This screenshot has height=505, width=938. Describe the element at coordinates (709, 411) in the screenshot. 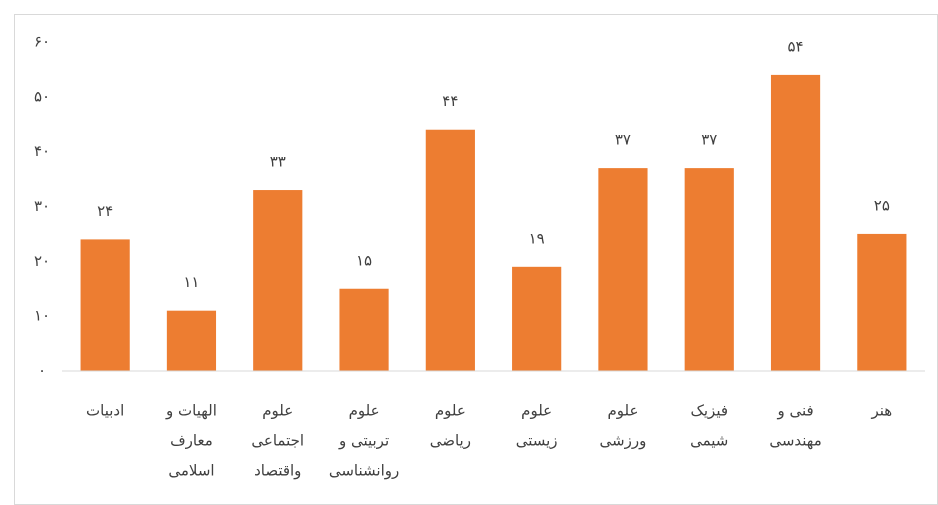

I see `x-tick-label: فیزیک` at that location.